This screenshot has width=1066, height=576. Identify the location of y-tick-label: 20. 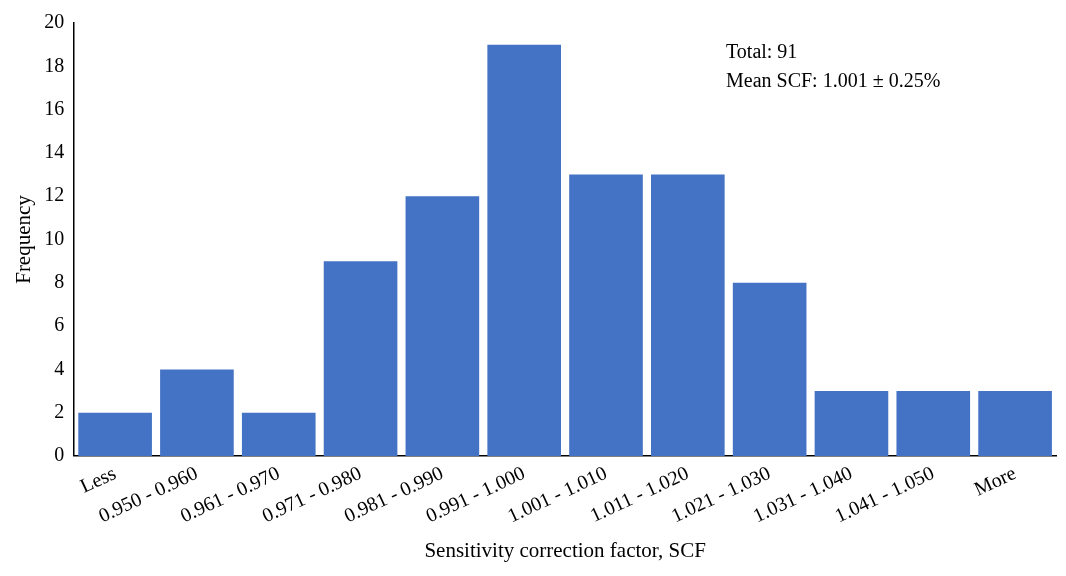
(54, 21).